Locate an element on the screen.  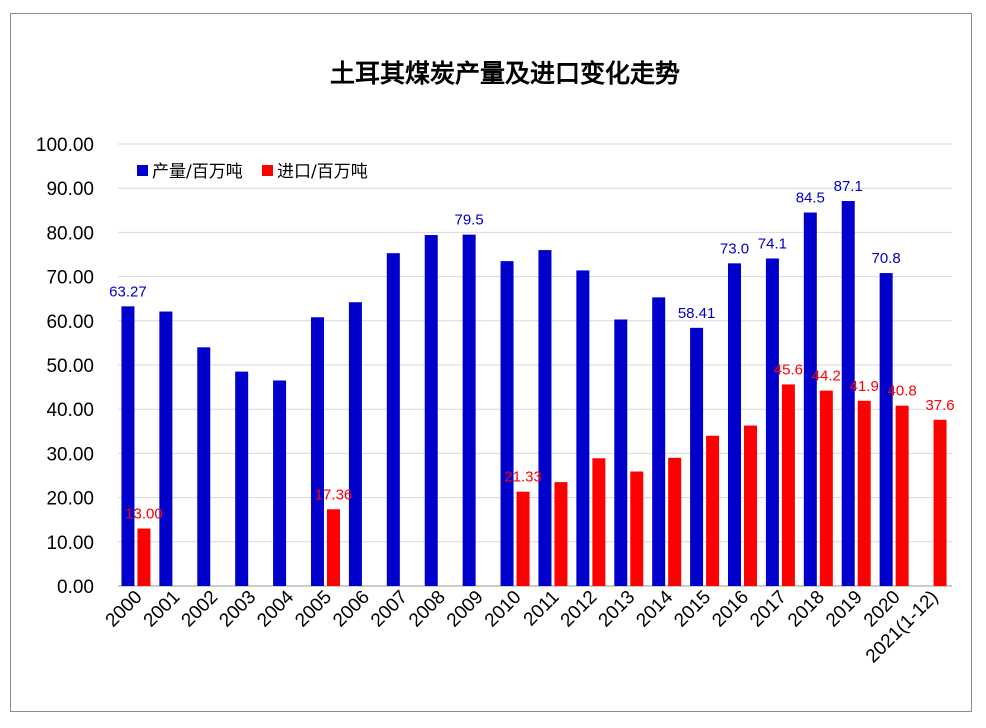
y-tick-label: 0.00 is located at coordinates (75, 587).